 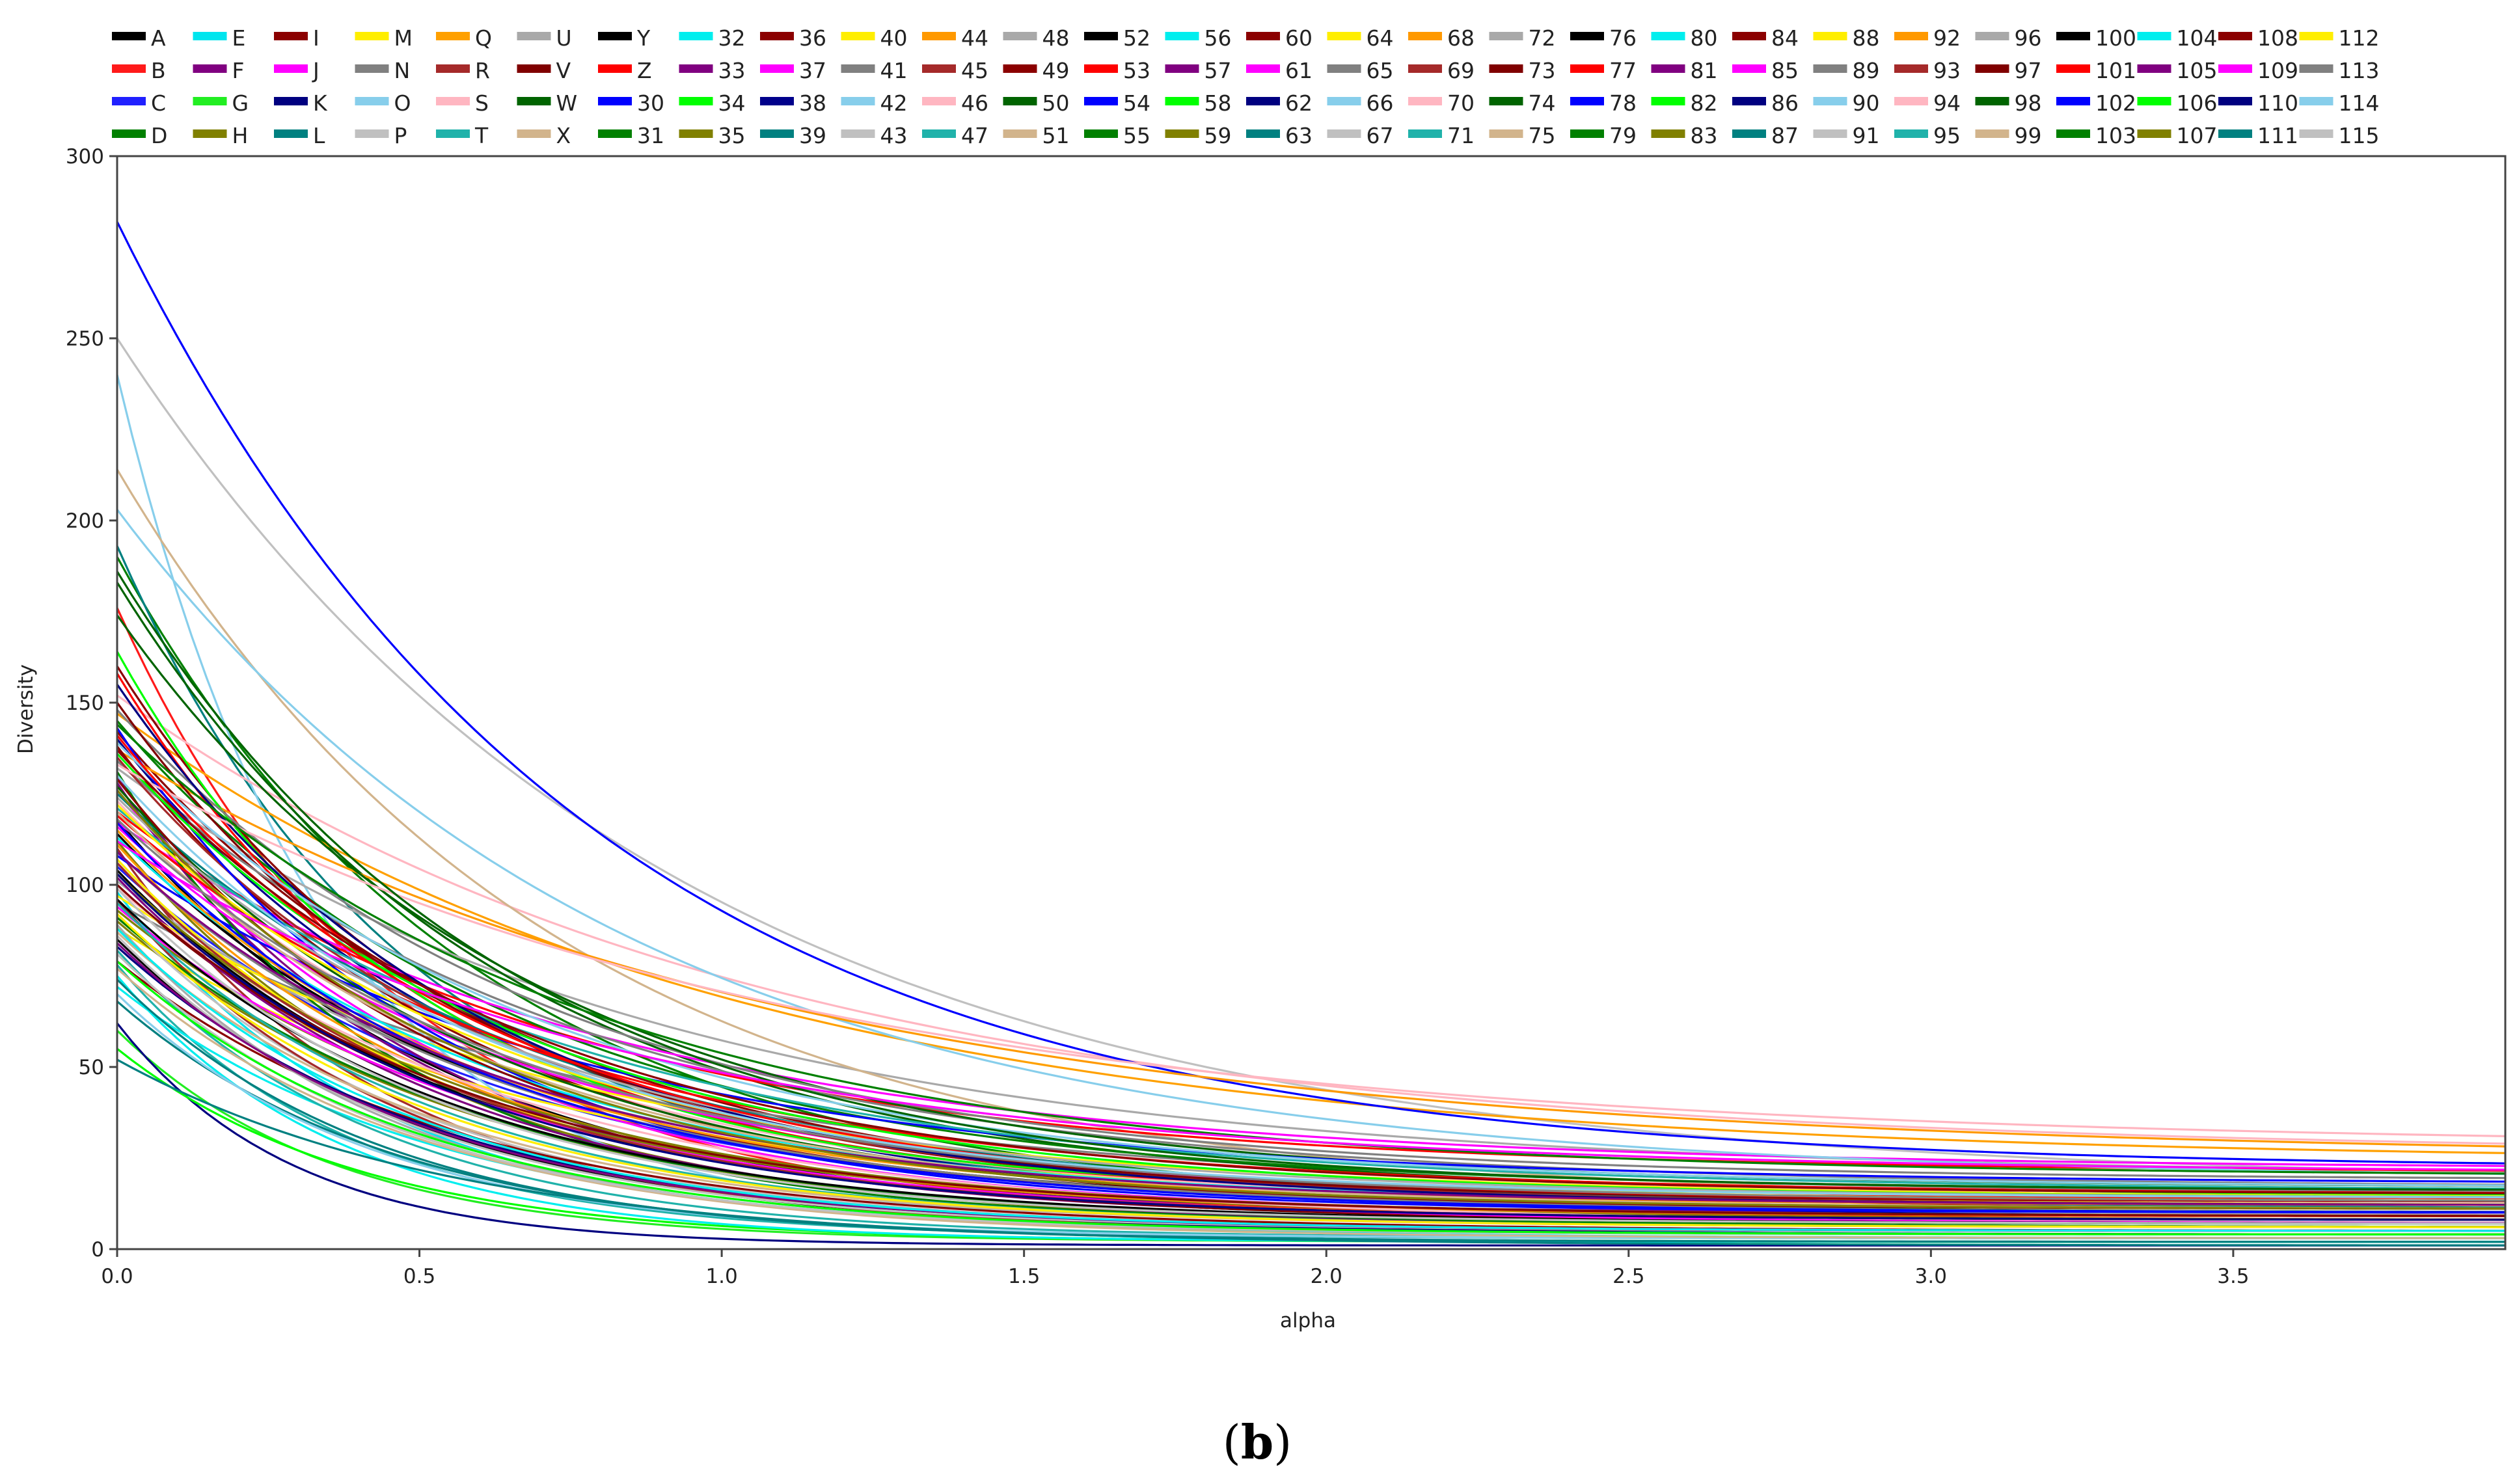 I want to click on legend-label-98: 98, so click(x=2028, y=103).